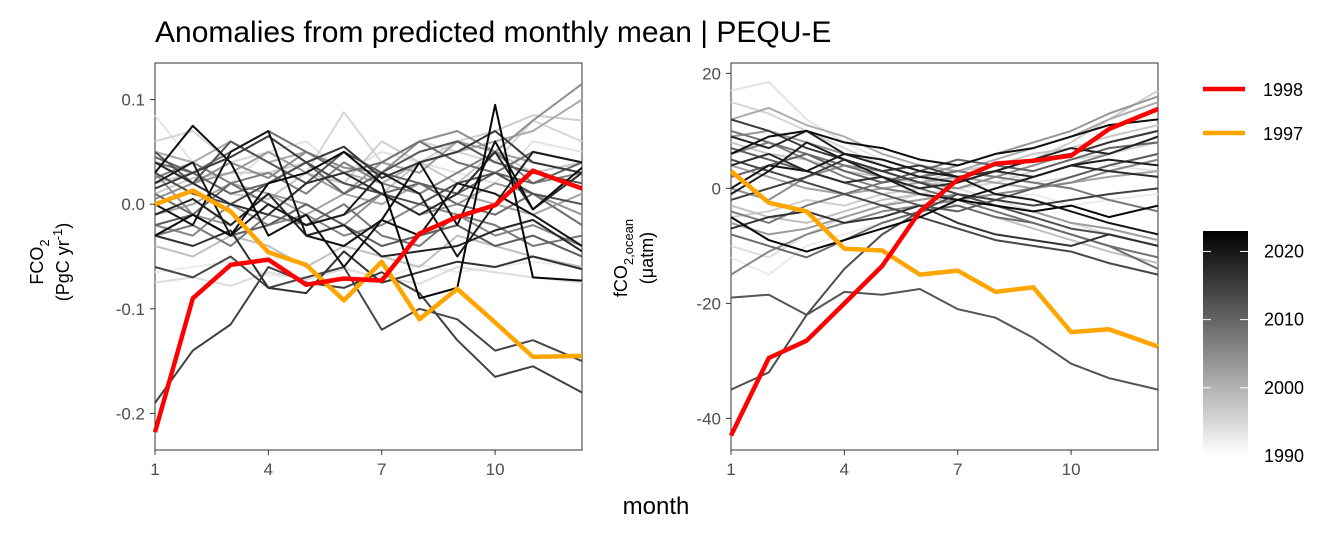 This screenshot has height=537, width=1344. What do you see at coordinates (39, 261) in the screenshot?
I see `left-y-axis-label: FCO2` at bounding box center [39, 261].